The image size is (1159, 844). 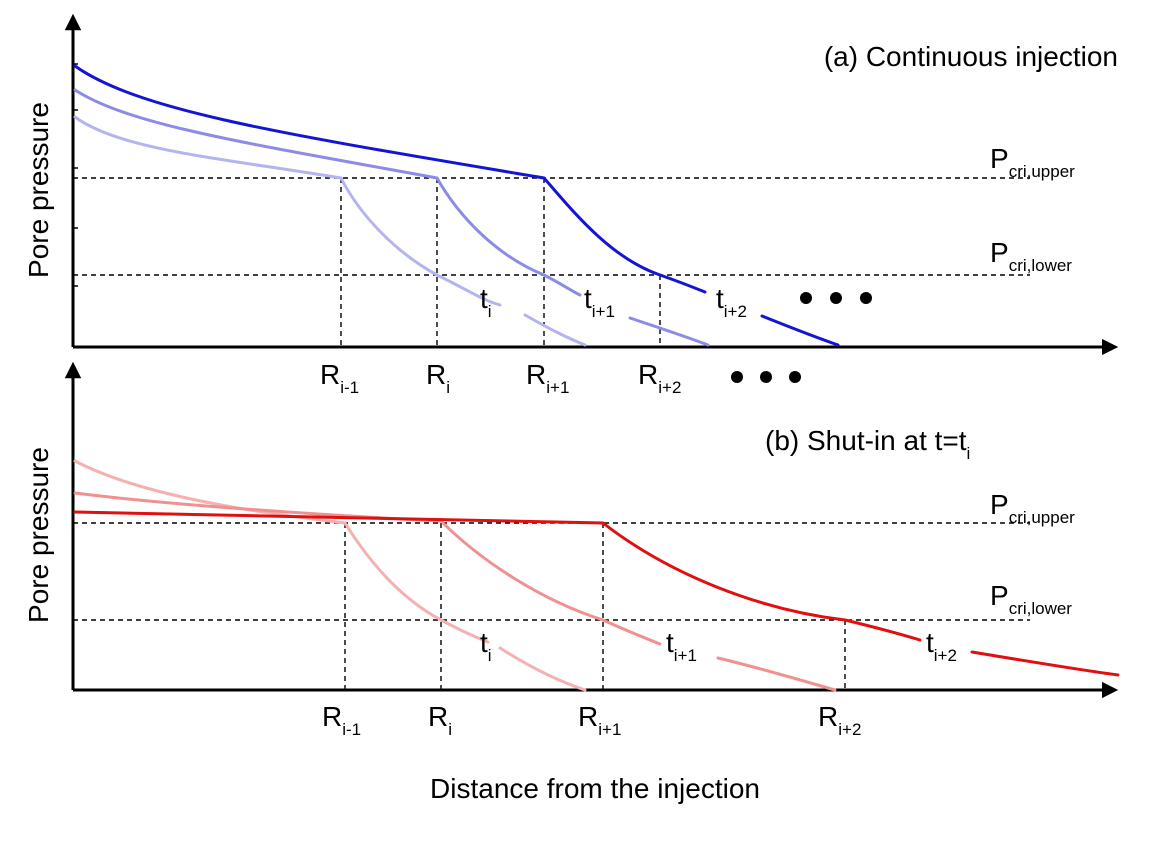 What do you see at coordinates (731, 302) in the screenshot?
I see `panel-a-t-label: ti+2` at bounding box center [731, 302].